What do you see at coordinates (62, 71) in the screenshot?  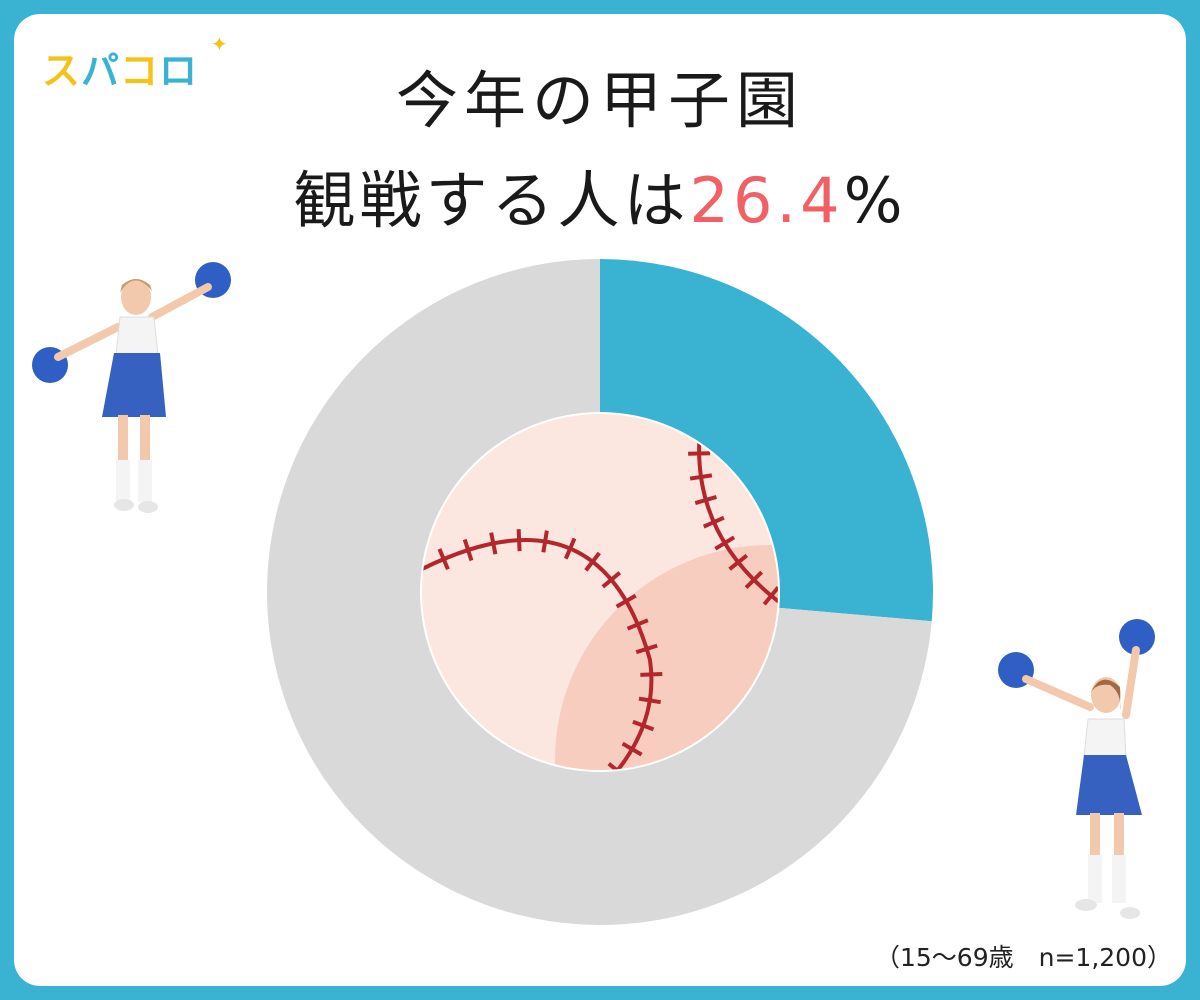 I see `logo-char: ス` at bounding box center [62, 71].